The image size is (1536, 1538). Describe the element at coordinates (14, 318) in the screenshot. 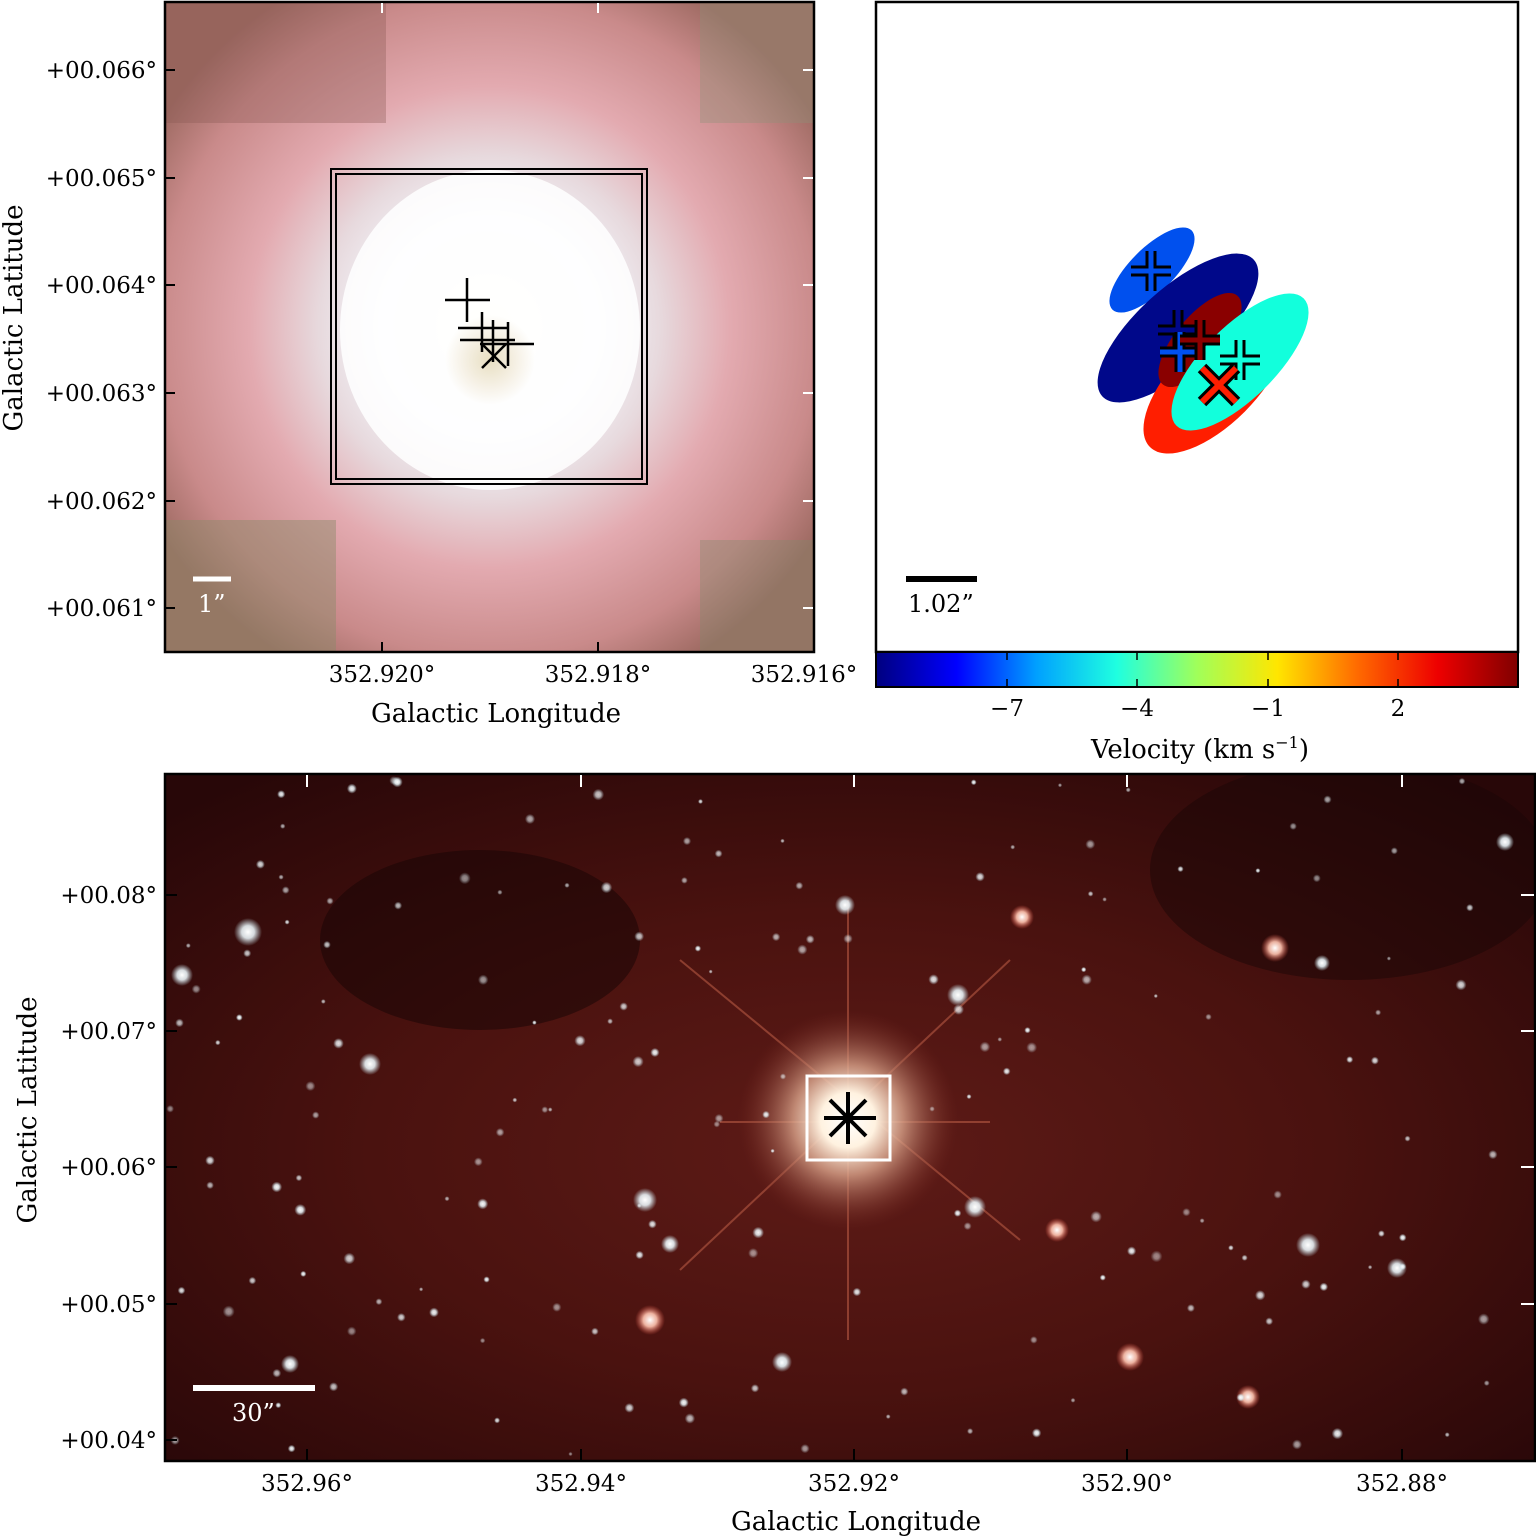

I see `tl-y-axis-title: Galactic Latitude` at that location.